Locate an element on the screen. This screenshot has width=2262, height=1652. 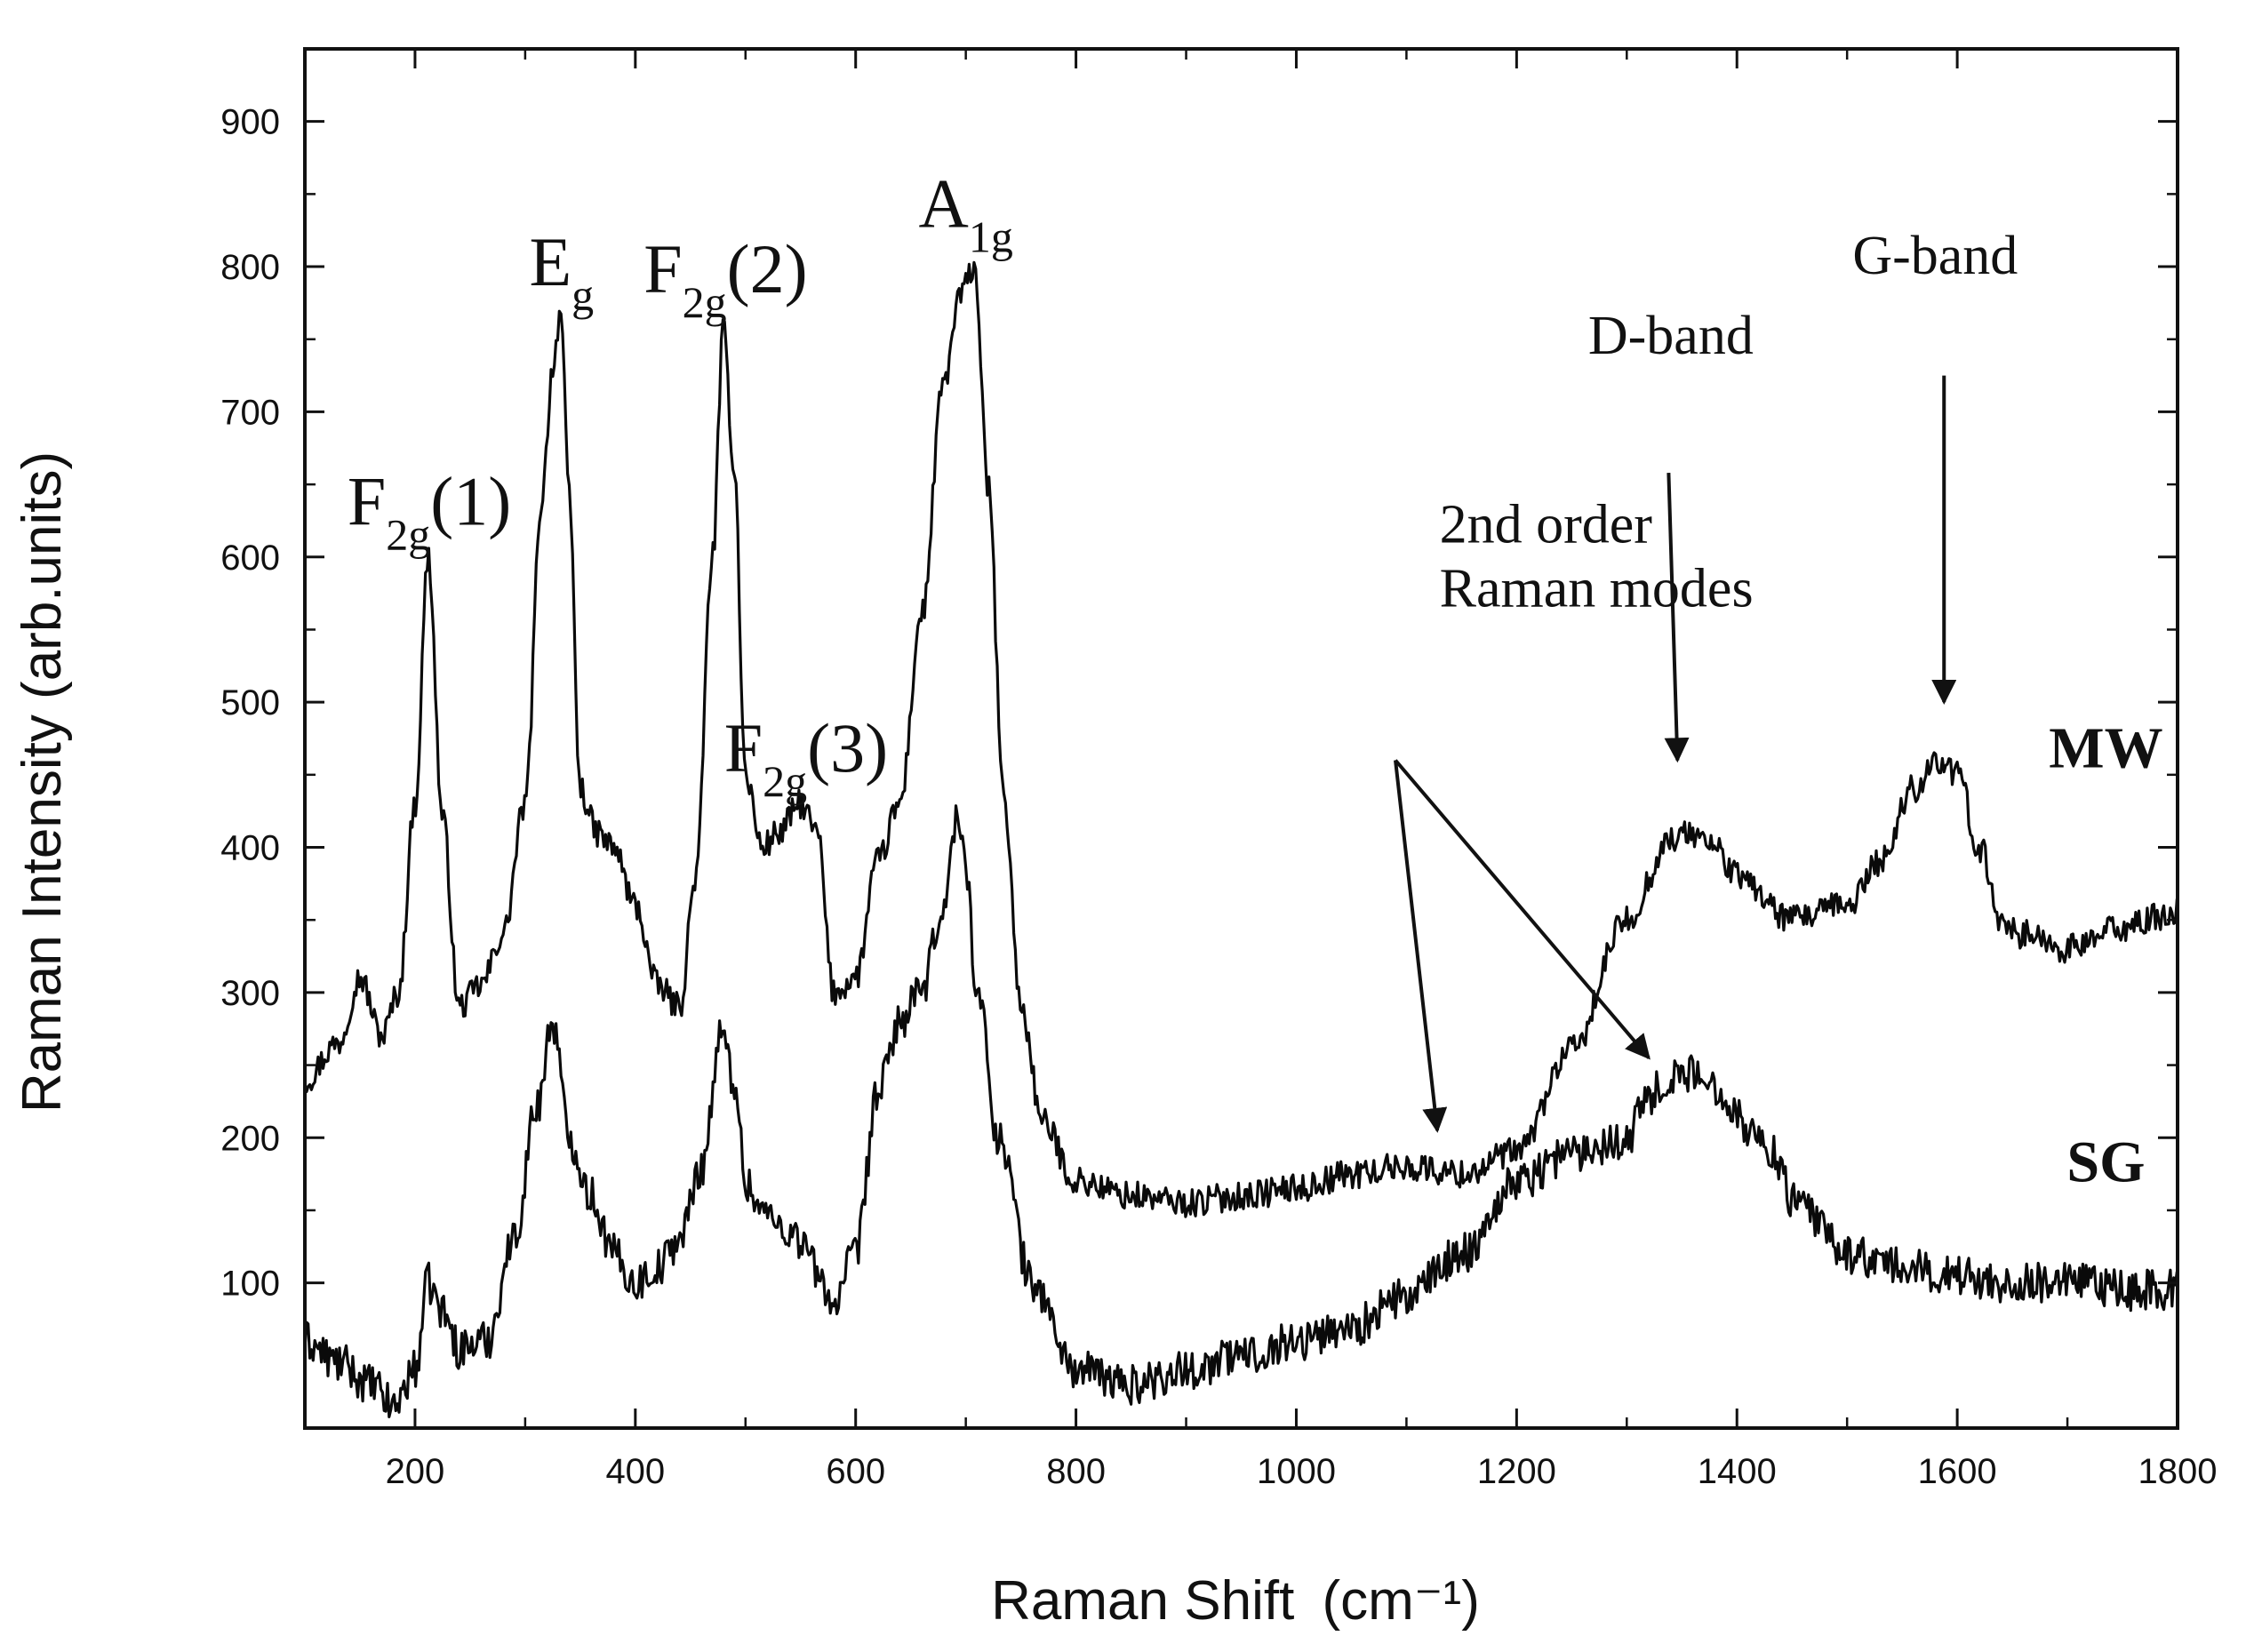
peak-label-suffix: (1) is located at coordinates (471, 500).